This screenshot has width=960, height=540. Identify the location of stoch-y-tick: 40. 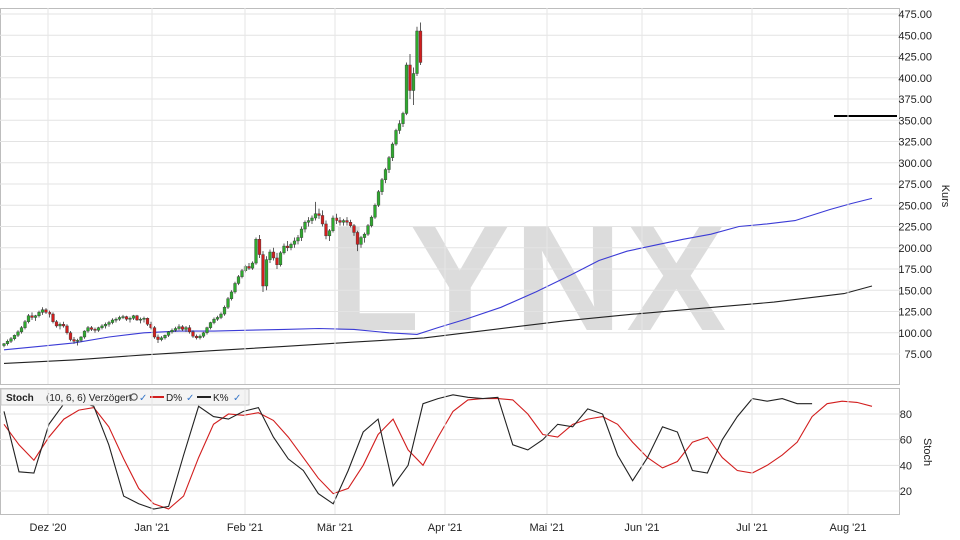
(906, 466).